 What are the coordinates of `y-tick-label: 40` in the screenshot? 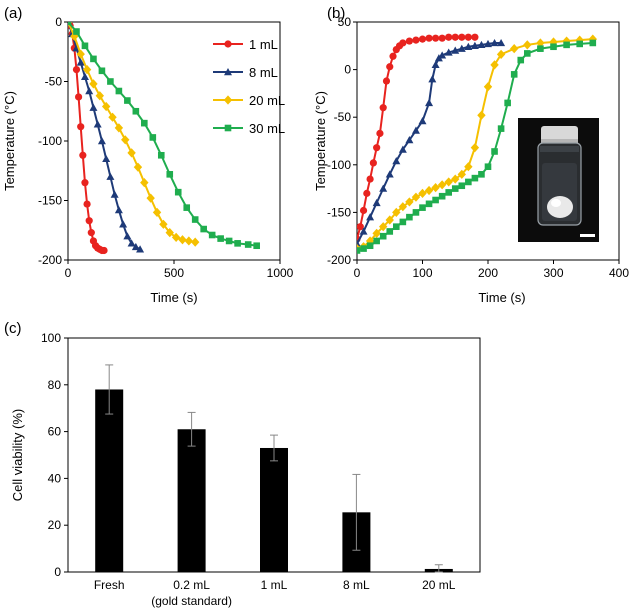 It's located at (55, 478).